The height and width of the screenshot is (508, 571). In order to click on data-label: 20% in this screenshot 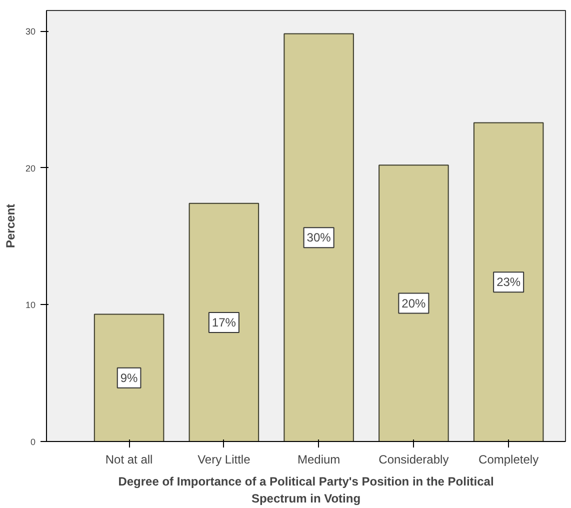, I will do `click(414, 303)`.